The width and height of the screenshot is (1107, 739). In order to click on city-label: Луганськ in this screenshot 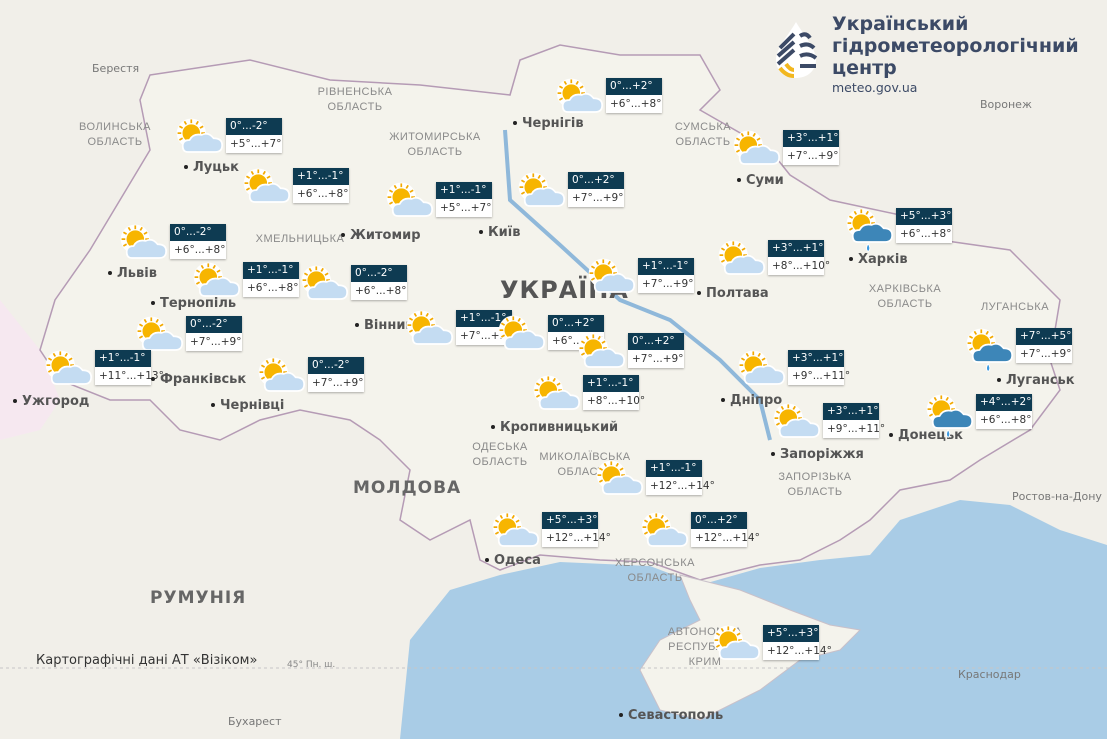, I will do `click(1036, 380)`.